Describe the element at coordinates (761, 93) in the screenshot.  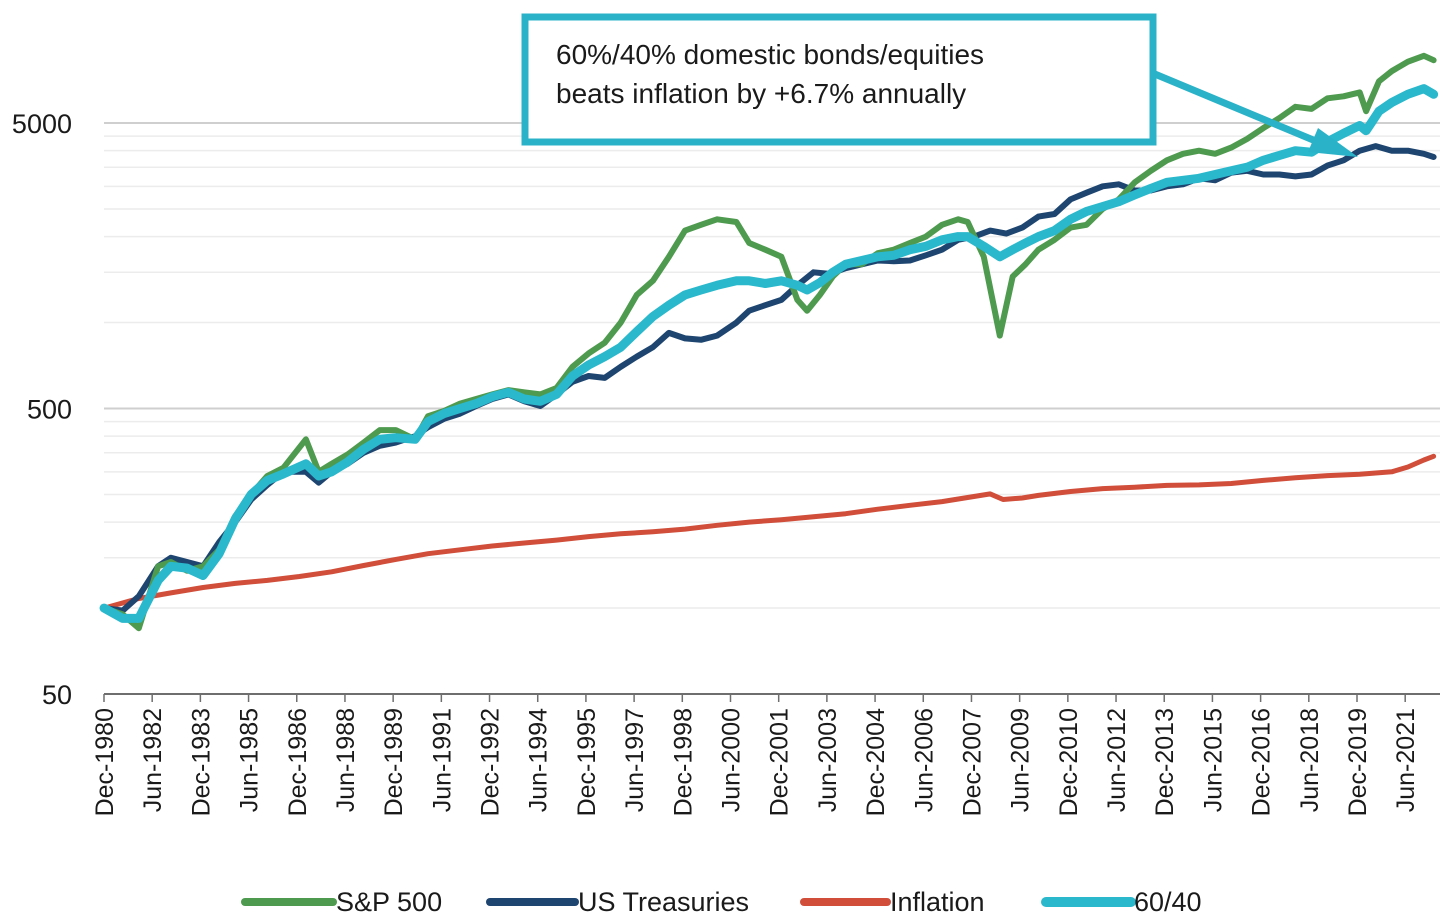
I see `annotation-line-2: beats inflation by +6.7% annually` at that location.